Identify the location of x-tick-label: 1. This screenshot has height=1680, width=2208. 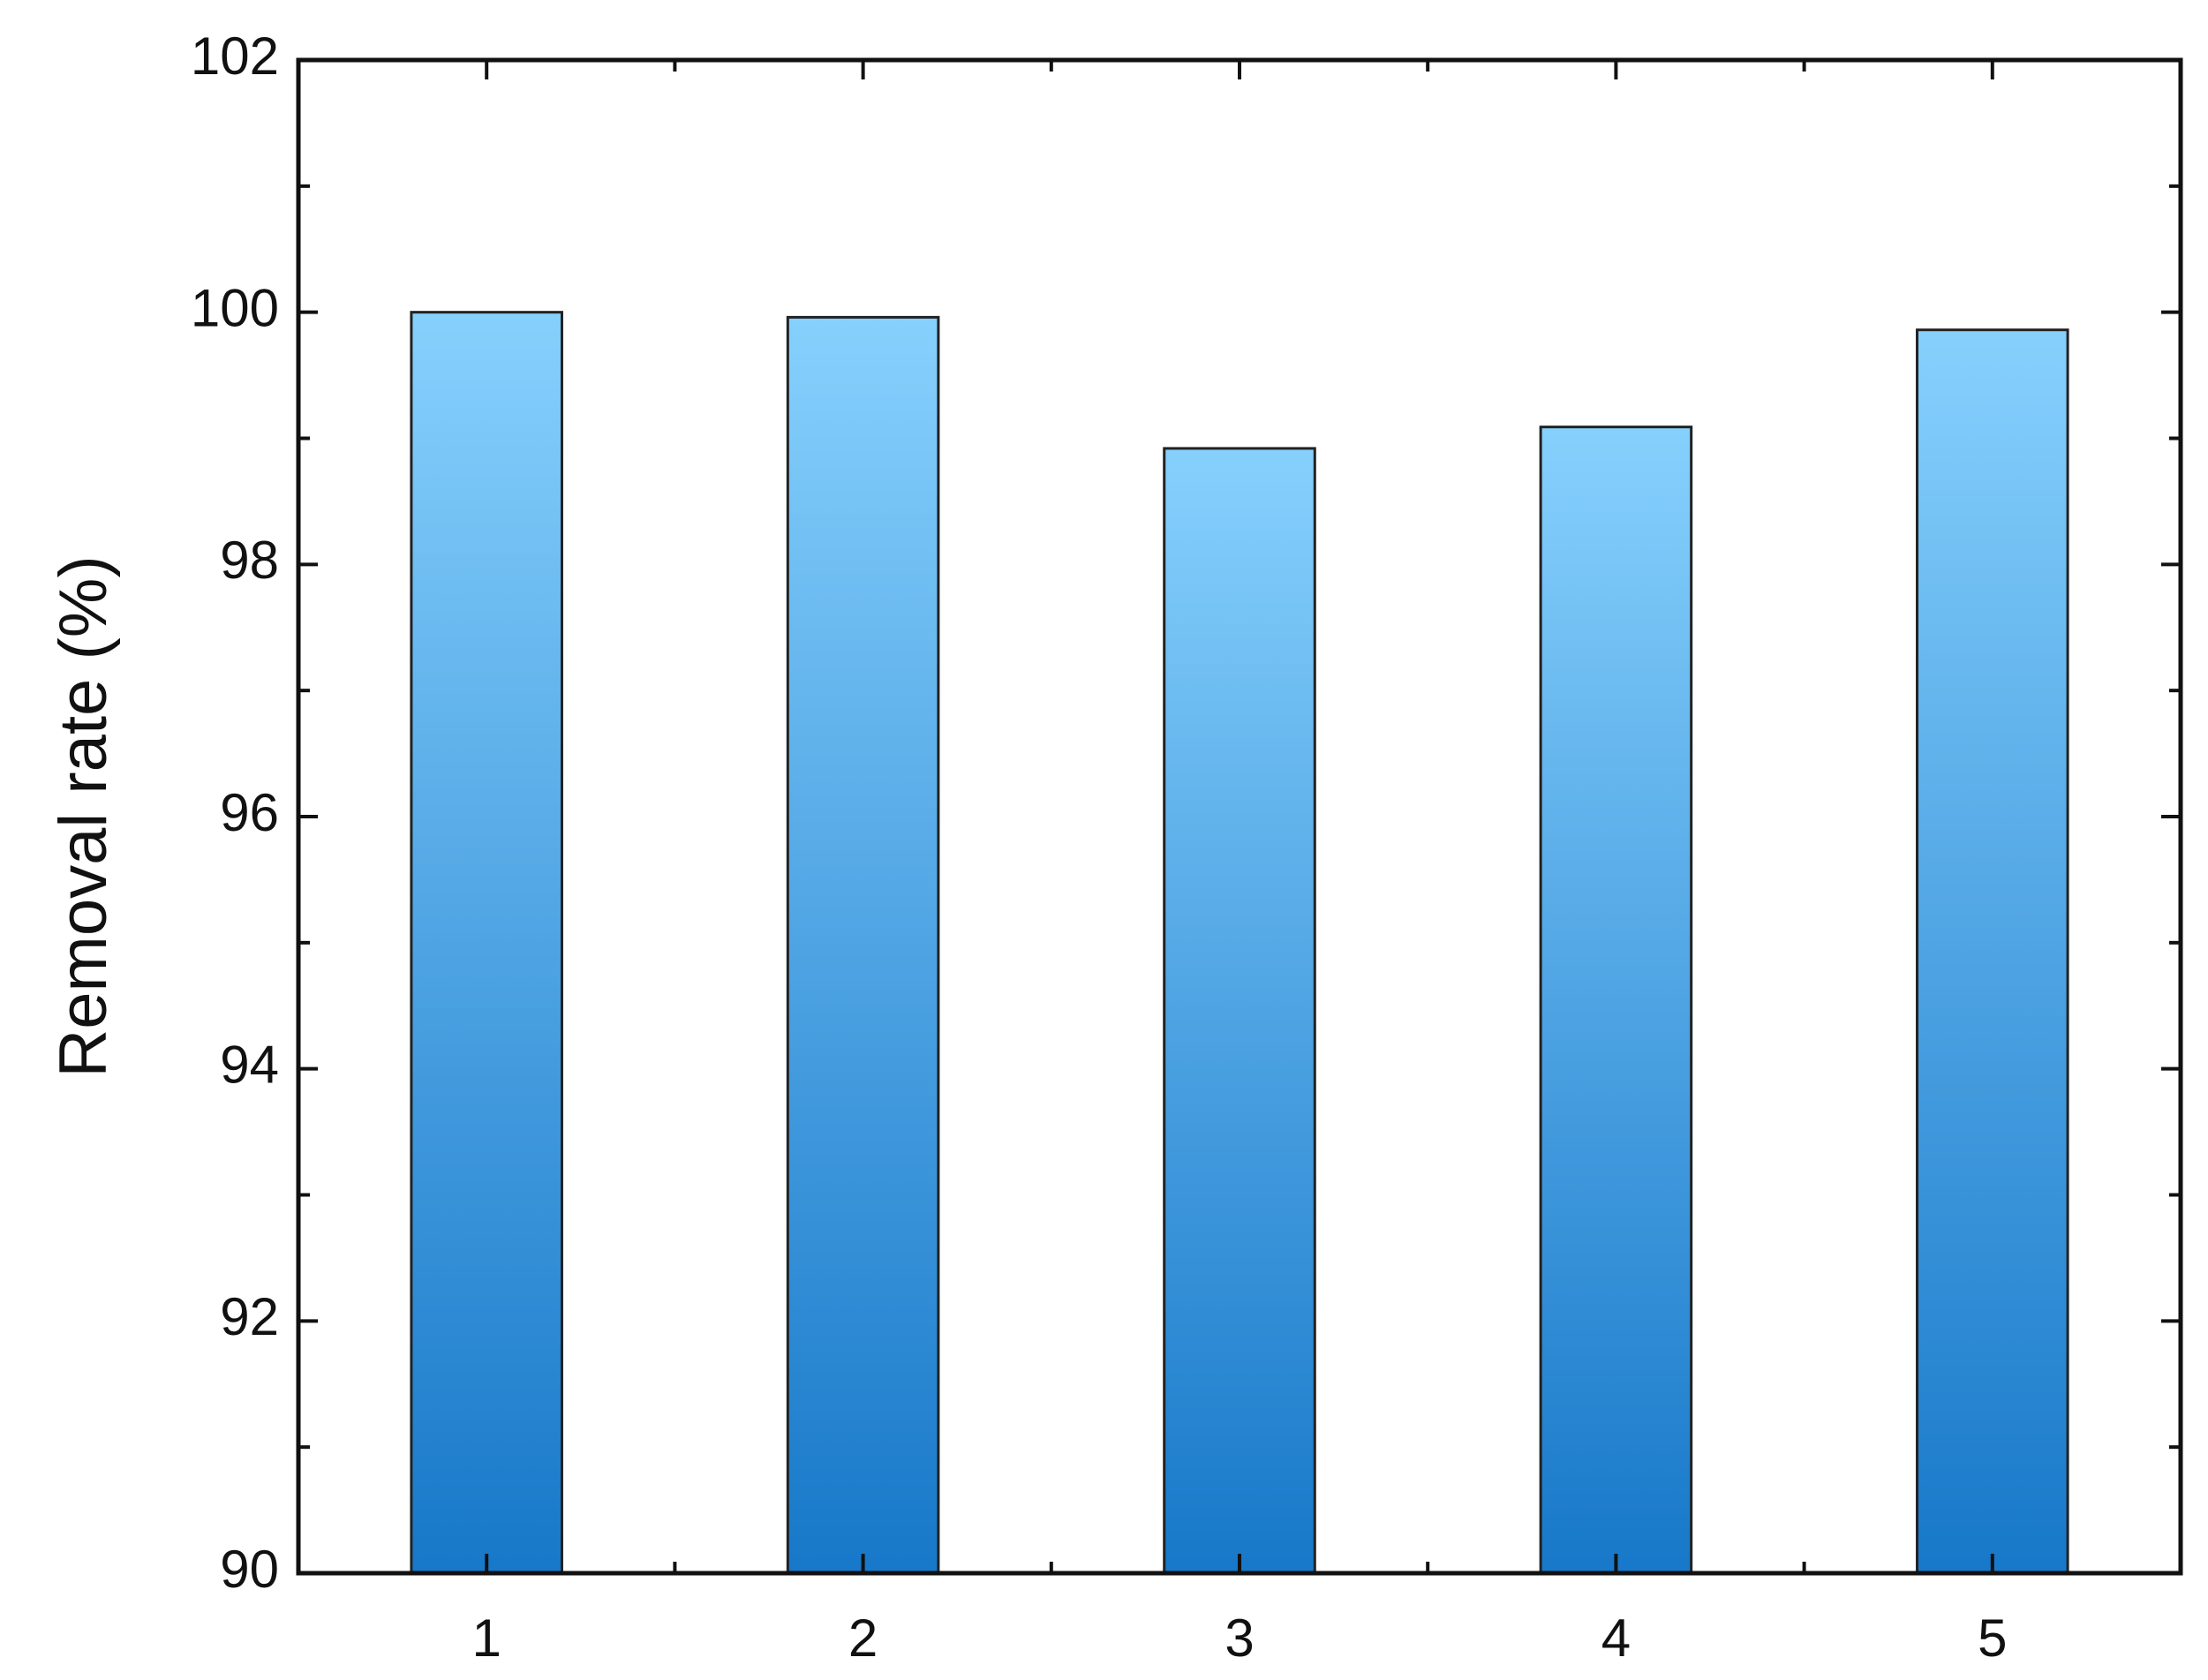
(486, 1638).